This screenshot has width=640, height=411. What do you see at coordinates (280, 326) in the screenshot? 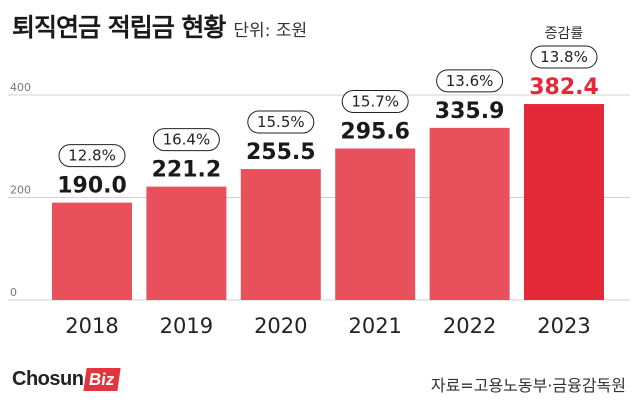
I see `x-tick-label: 2020` at bounding box center [280, 326].